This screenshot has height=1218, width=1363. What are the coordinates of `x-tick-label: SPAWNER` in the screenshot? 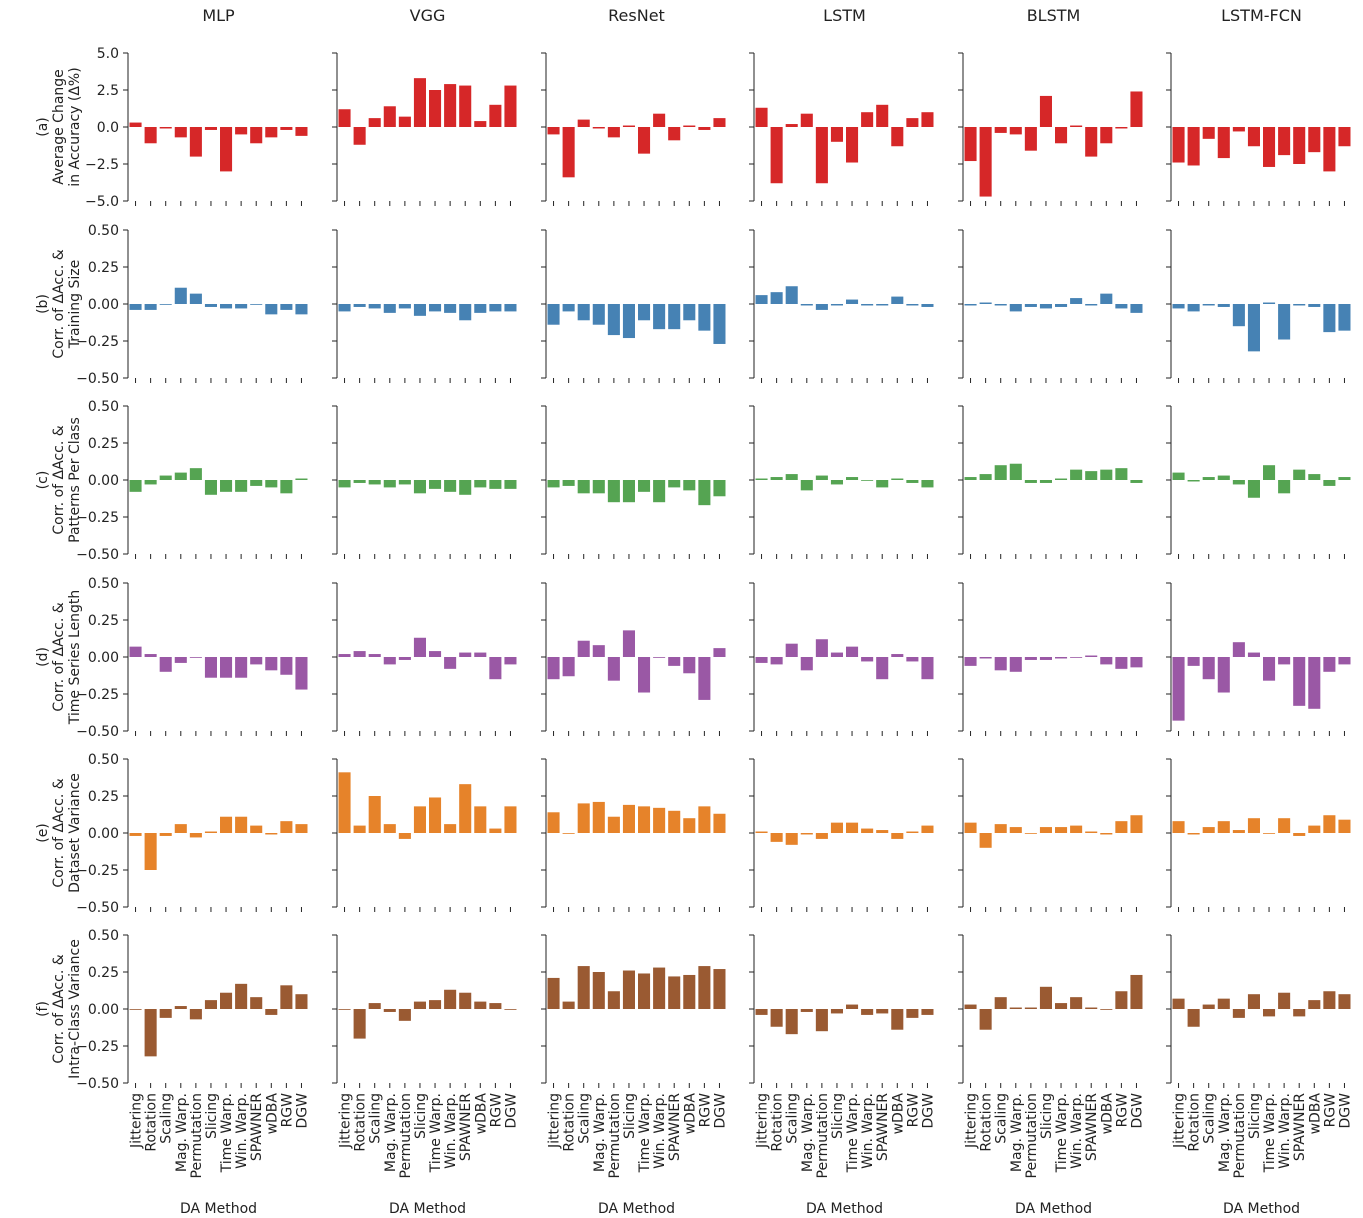 It's located at (1092, 1127).